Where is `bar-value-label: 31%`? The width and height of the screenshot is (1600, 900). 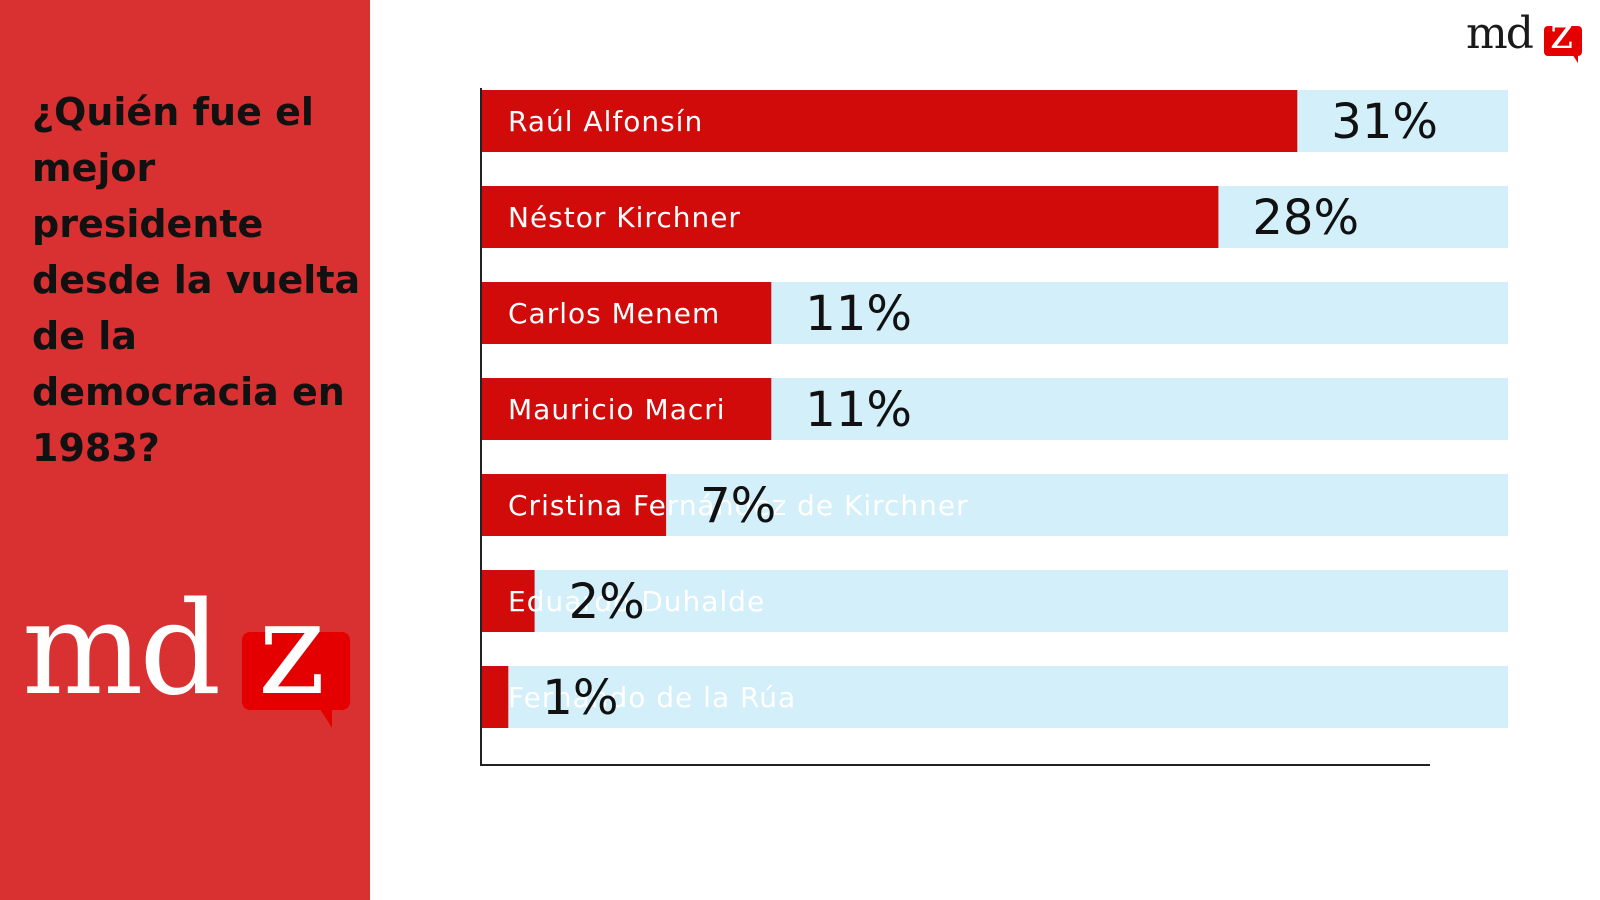 bar-value-label: 31% is located at coordinates (1384, 122).